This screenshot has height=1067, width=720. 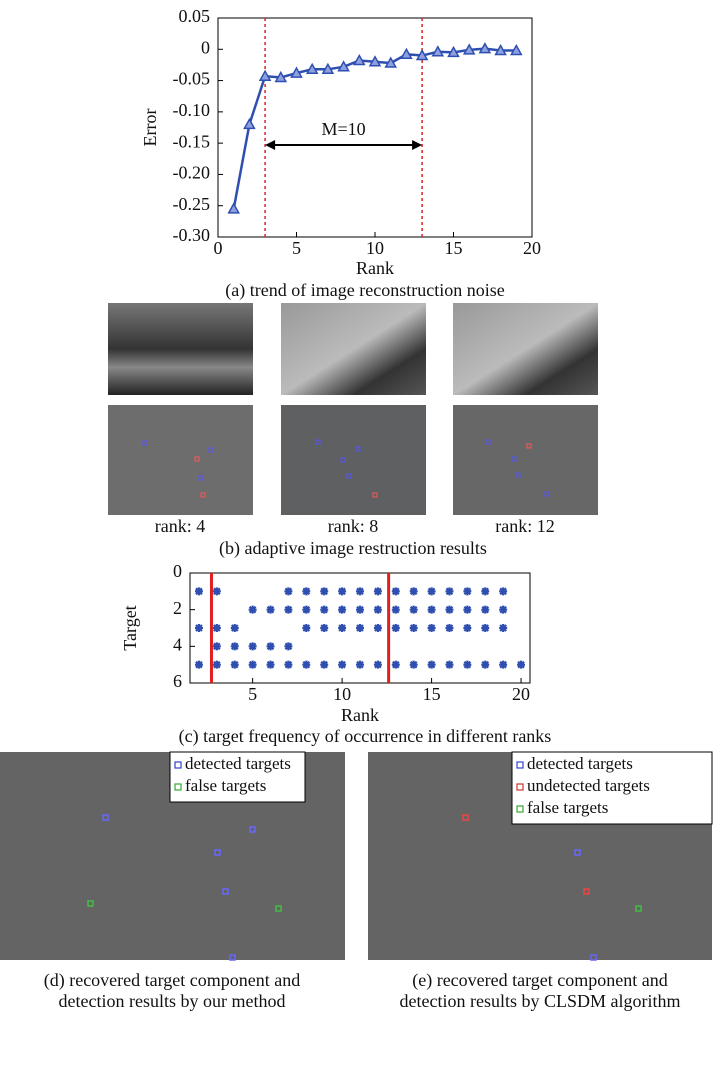 What do you see at coordinates (525, 349) in the screenshot?
I see `image-rank12` at bounding box center [525, 349].